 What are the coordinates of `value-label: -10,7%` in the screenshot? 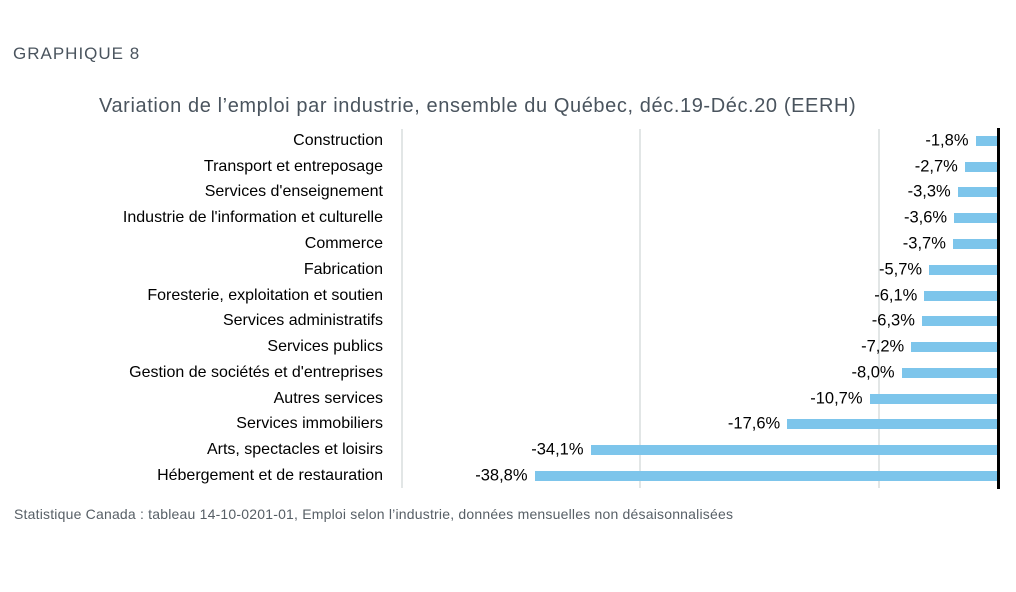 It's located at (836, 398).